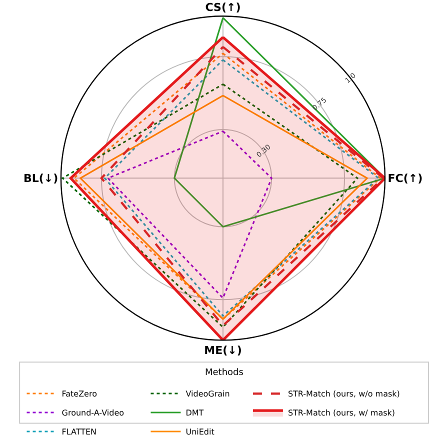  Describe the element at coordinates (223, 7) in the screenshot. I see `spoke-label: CS(↑)` at that location.